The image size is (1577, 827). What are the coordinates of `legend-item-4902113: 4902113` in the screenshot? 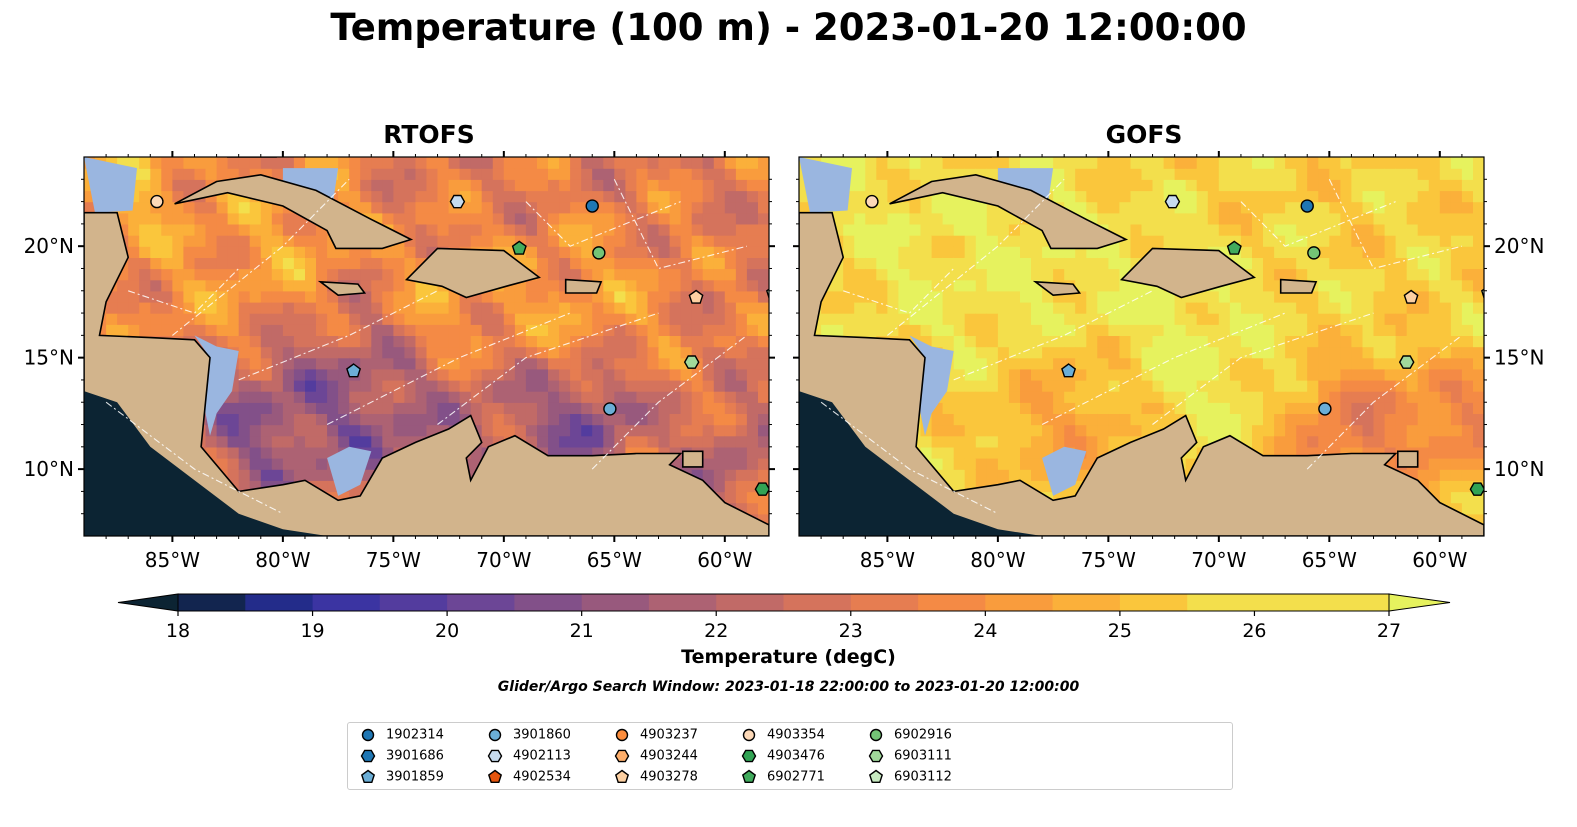 It's located at (529, 756).